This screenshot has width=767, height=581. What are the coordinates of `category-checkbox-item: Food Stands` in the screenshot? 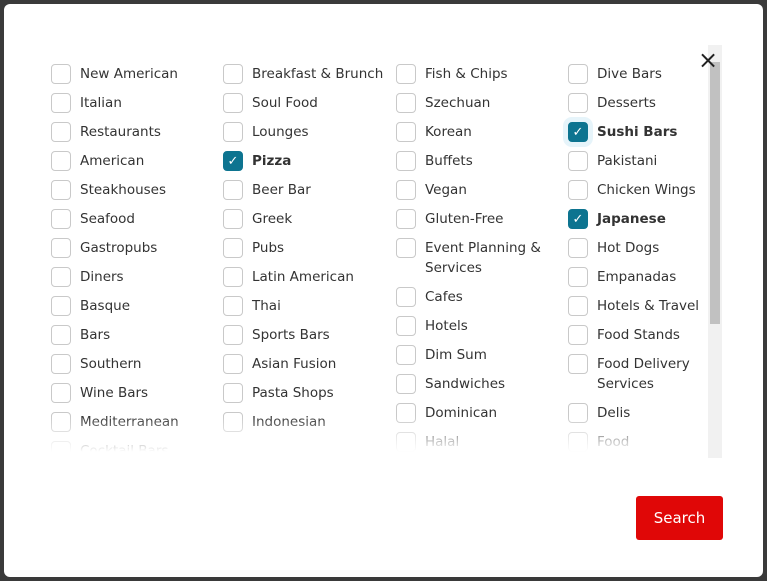 It's located at (637, 335).